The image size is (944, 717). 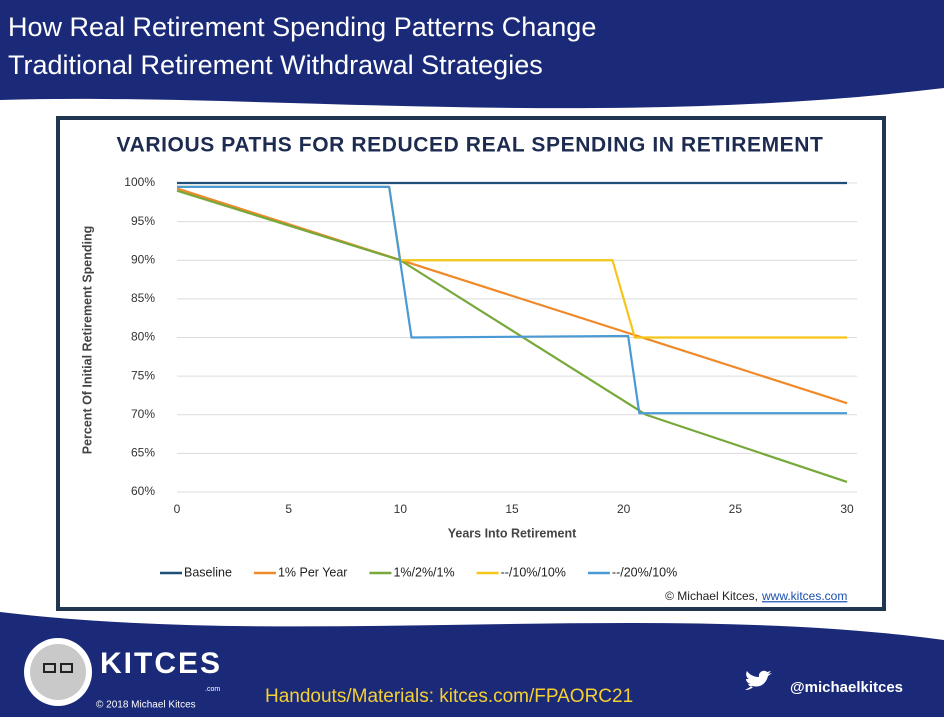 I want to click on y-tick-label: 75%, so click(x=143, y=375).